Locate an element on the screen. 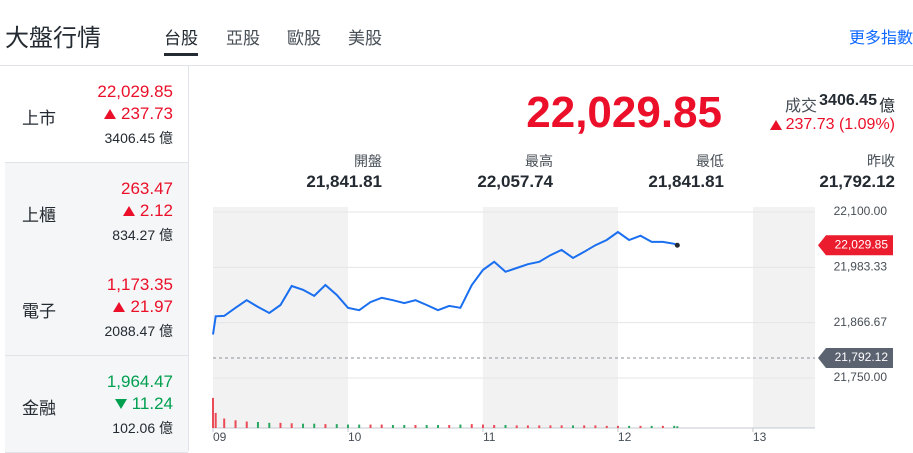 This screenshot has width=913, height=453. row-change: 237.73 is located at coordinates (147, 113).